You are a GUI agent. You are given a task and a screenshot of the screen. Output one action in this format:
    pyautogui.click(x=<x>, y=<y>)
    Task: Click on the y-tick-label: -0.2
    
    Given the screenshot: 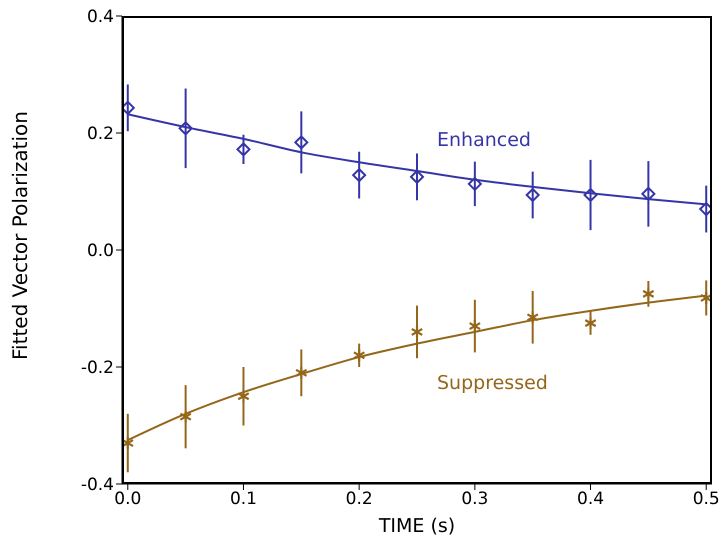 What is the action you would take?
    pyautogui.click(x=97, y=368)
    